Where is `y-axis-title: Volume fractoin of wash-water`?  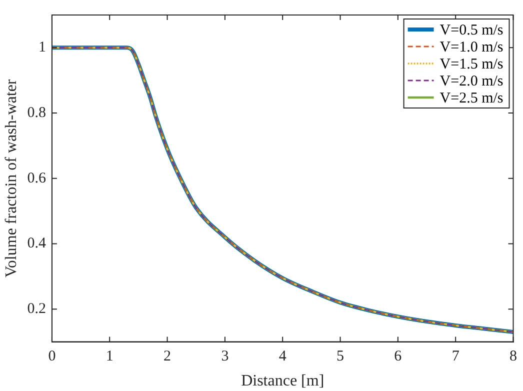 y-axis-title: Volume fractoin of wash-water is located at coordinates (11, 178).